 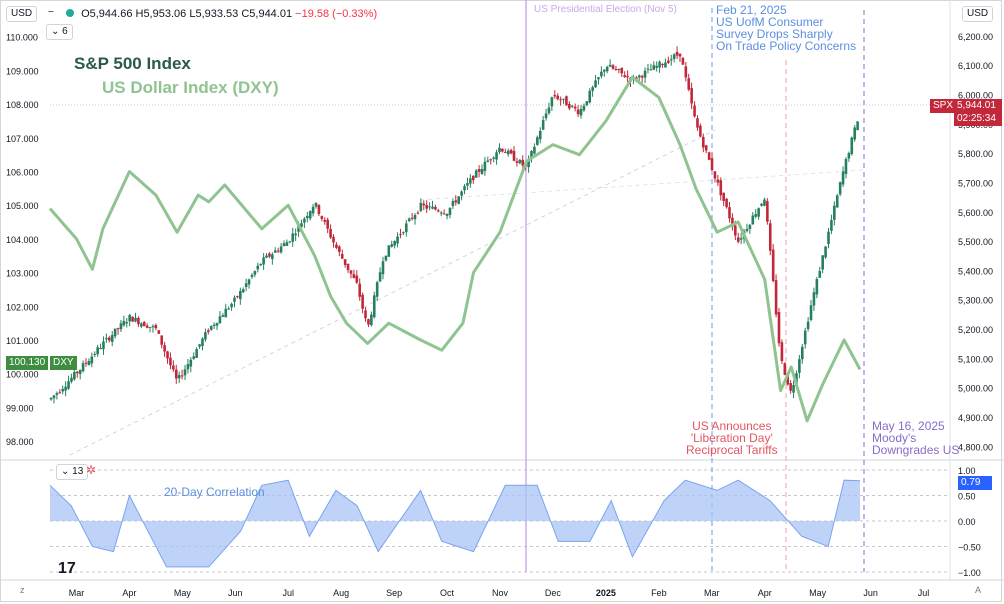 What do you see at coordinates (91, 470) in the screenshot?
I see `settings-icon: ✲` at bounding box center [91, 470].